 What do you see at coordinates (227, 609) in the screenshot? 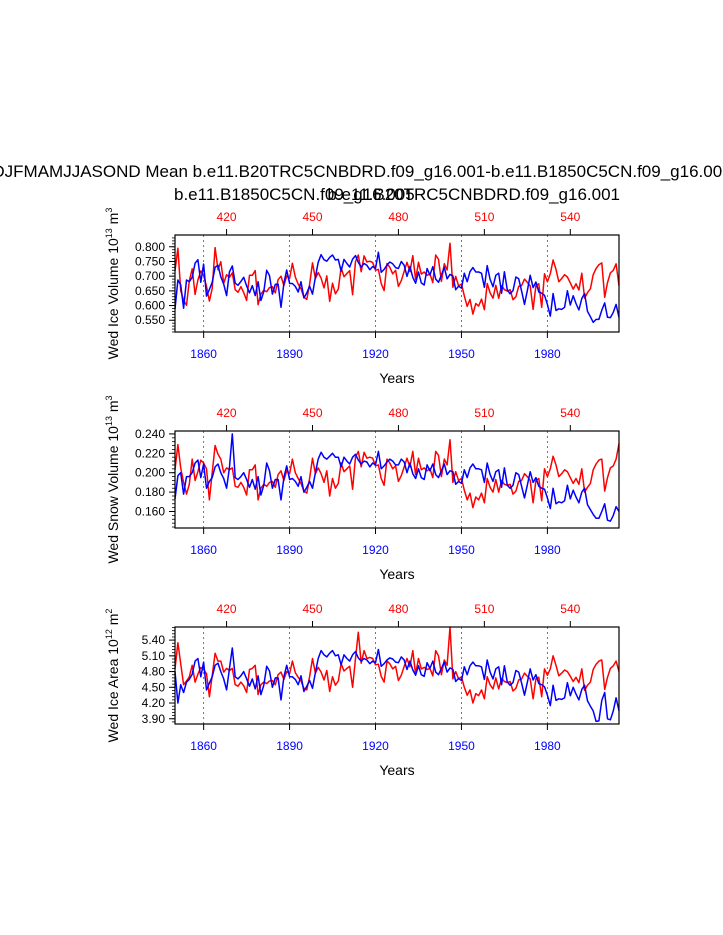
I see `wed-ice-area-xtick-top-label: 420` at bounding box center [227, 609].